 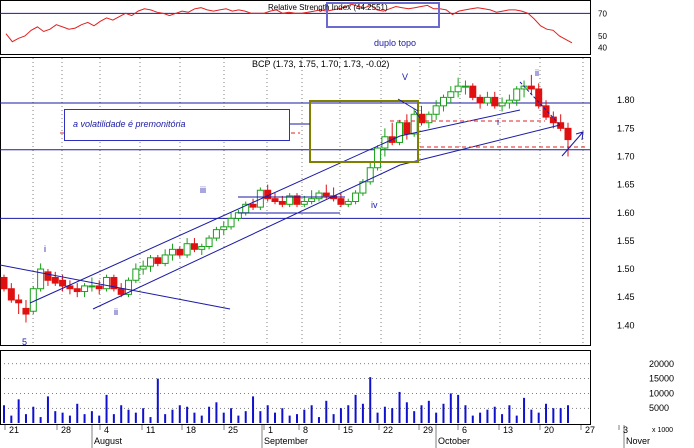 What do you see at coordinates (270, 430) in the screenshot?
I see `date-tick-label: 1` at bounding box center [270, 430].